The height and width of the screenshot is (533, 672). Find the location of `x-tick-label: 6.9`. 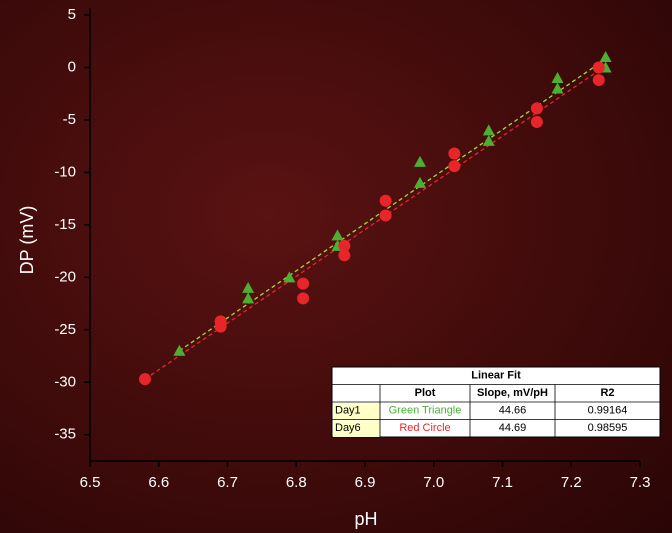

x-tick-label: 6.9 is located at coordinates (365, 482).